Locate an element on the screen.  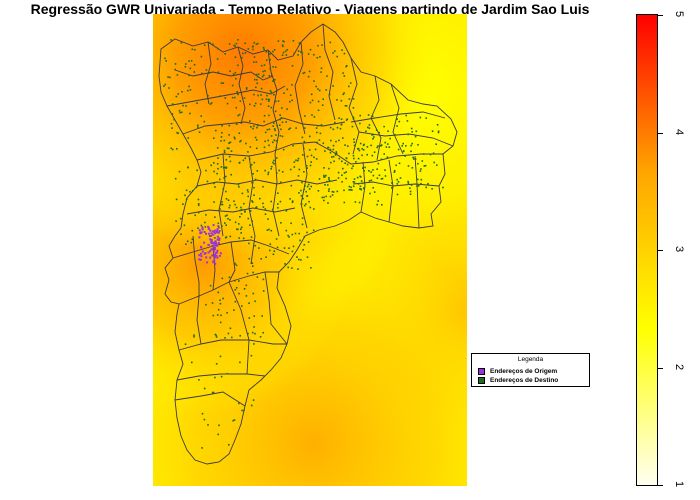
color-scale-label: 3 is located at coordinates (679, 249).